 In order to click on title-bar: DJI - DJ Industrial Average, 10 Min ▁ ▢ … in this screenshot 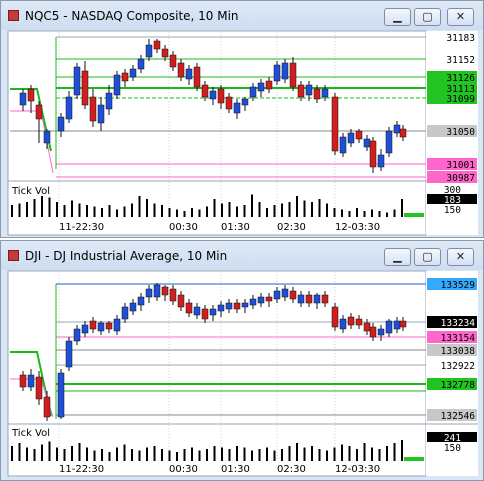, I will do `click(242, 255)`.